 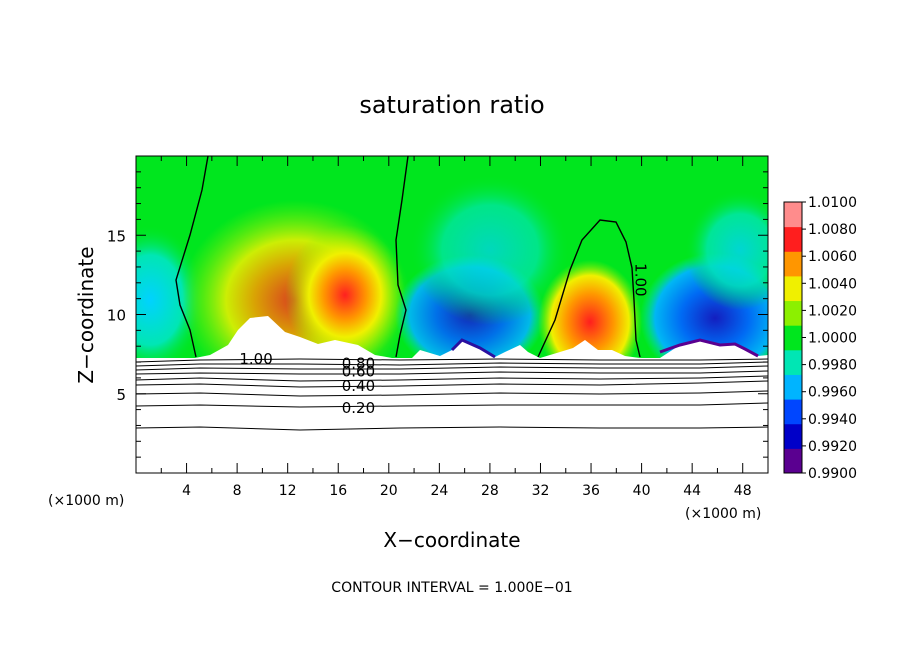 I want to click on colorbar-label: 1.0040, so click(x=832, y=284).